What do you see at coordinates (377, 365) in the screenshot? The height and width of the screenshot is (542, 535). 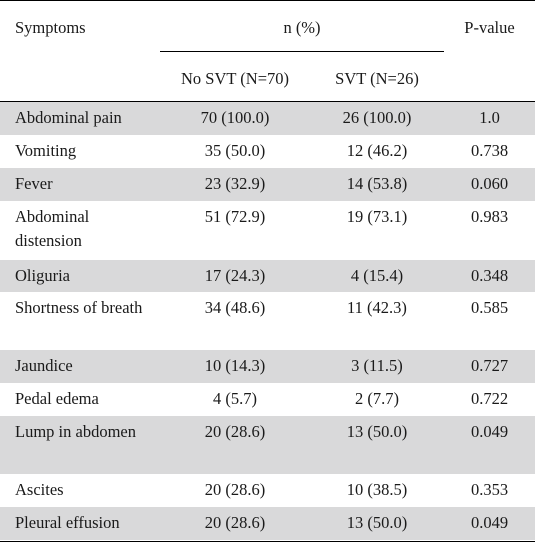 I see `svt-cell: 3 (11.5)` at bounding box center [377, 365].